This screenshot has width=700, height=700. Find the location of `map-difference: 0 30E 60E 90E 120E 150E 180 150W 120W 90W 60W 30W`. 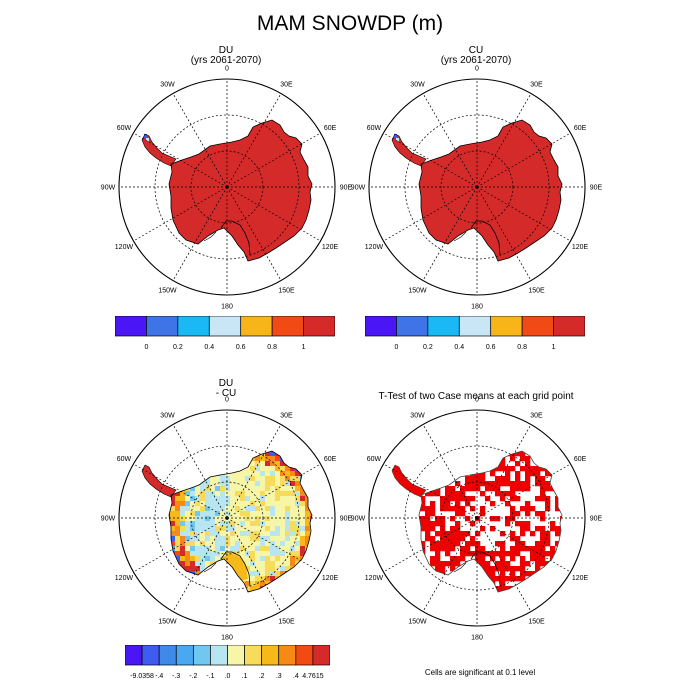

map-difference: 0 30E 60E 90E 120E 150E 180 150W 120W 90W 60W 30W is located at coordinates (227, 519).